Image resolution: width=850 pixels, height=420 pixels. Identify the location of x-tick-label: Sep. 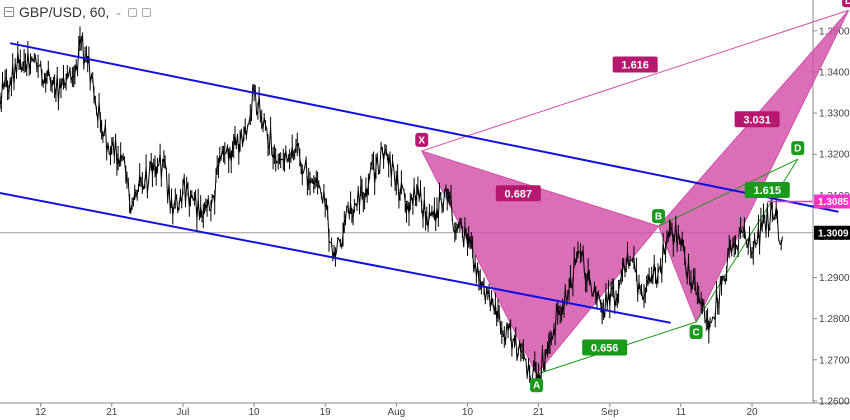
(610, 412).